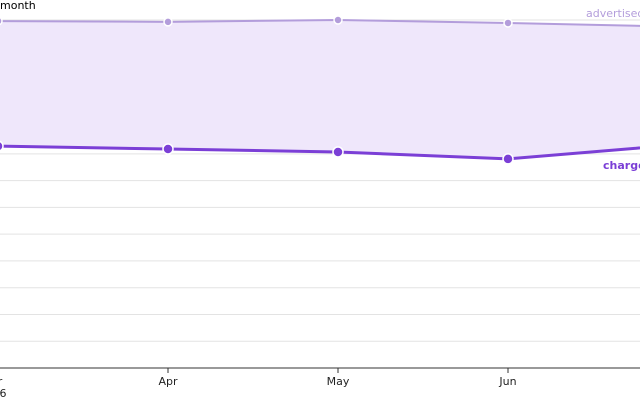 Image resolution: width=640 pixels, height=400 pixels. I want to click on axis-title: month, so click(18, 6).